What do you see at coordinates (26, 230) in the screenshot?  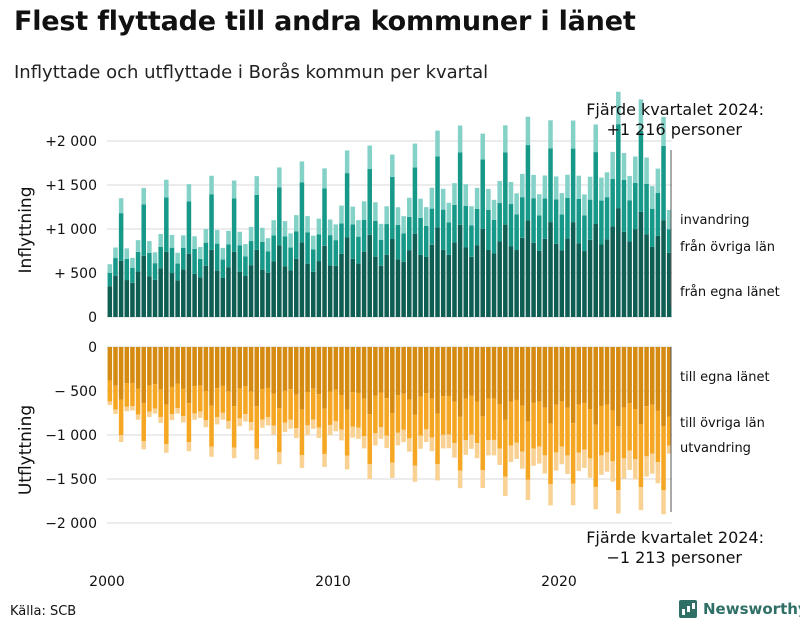 I see `y-axis-label-inflow: Inflyttning` at bounding box center [26, 230].